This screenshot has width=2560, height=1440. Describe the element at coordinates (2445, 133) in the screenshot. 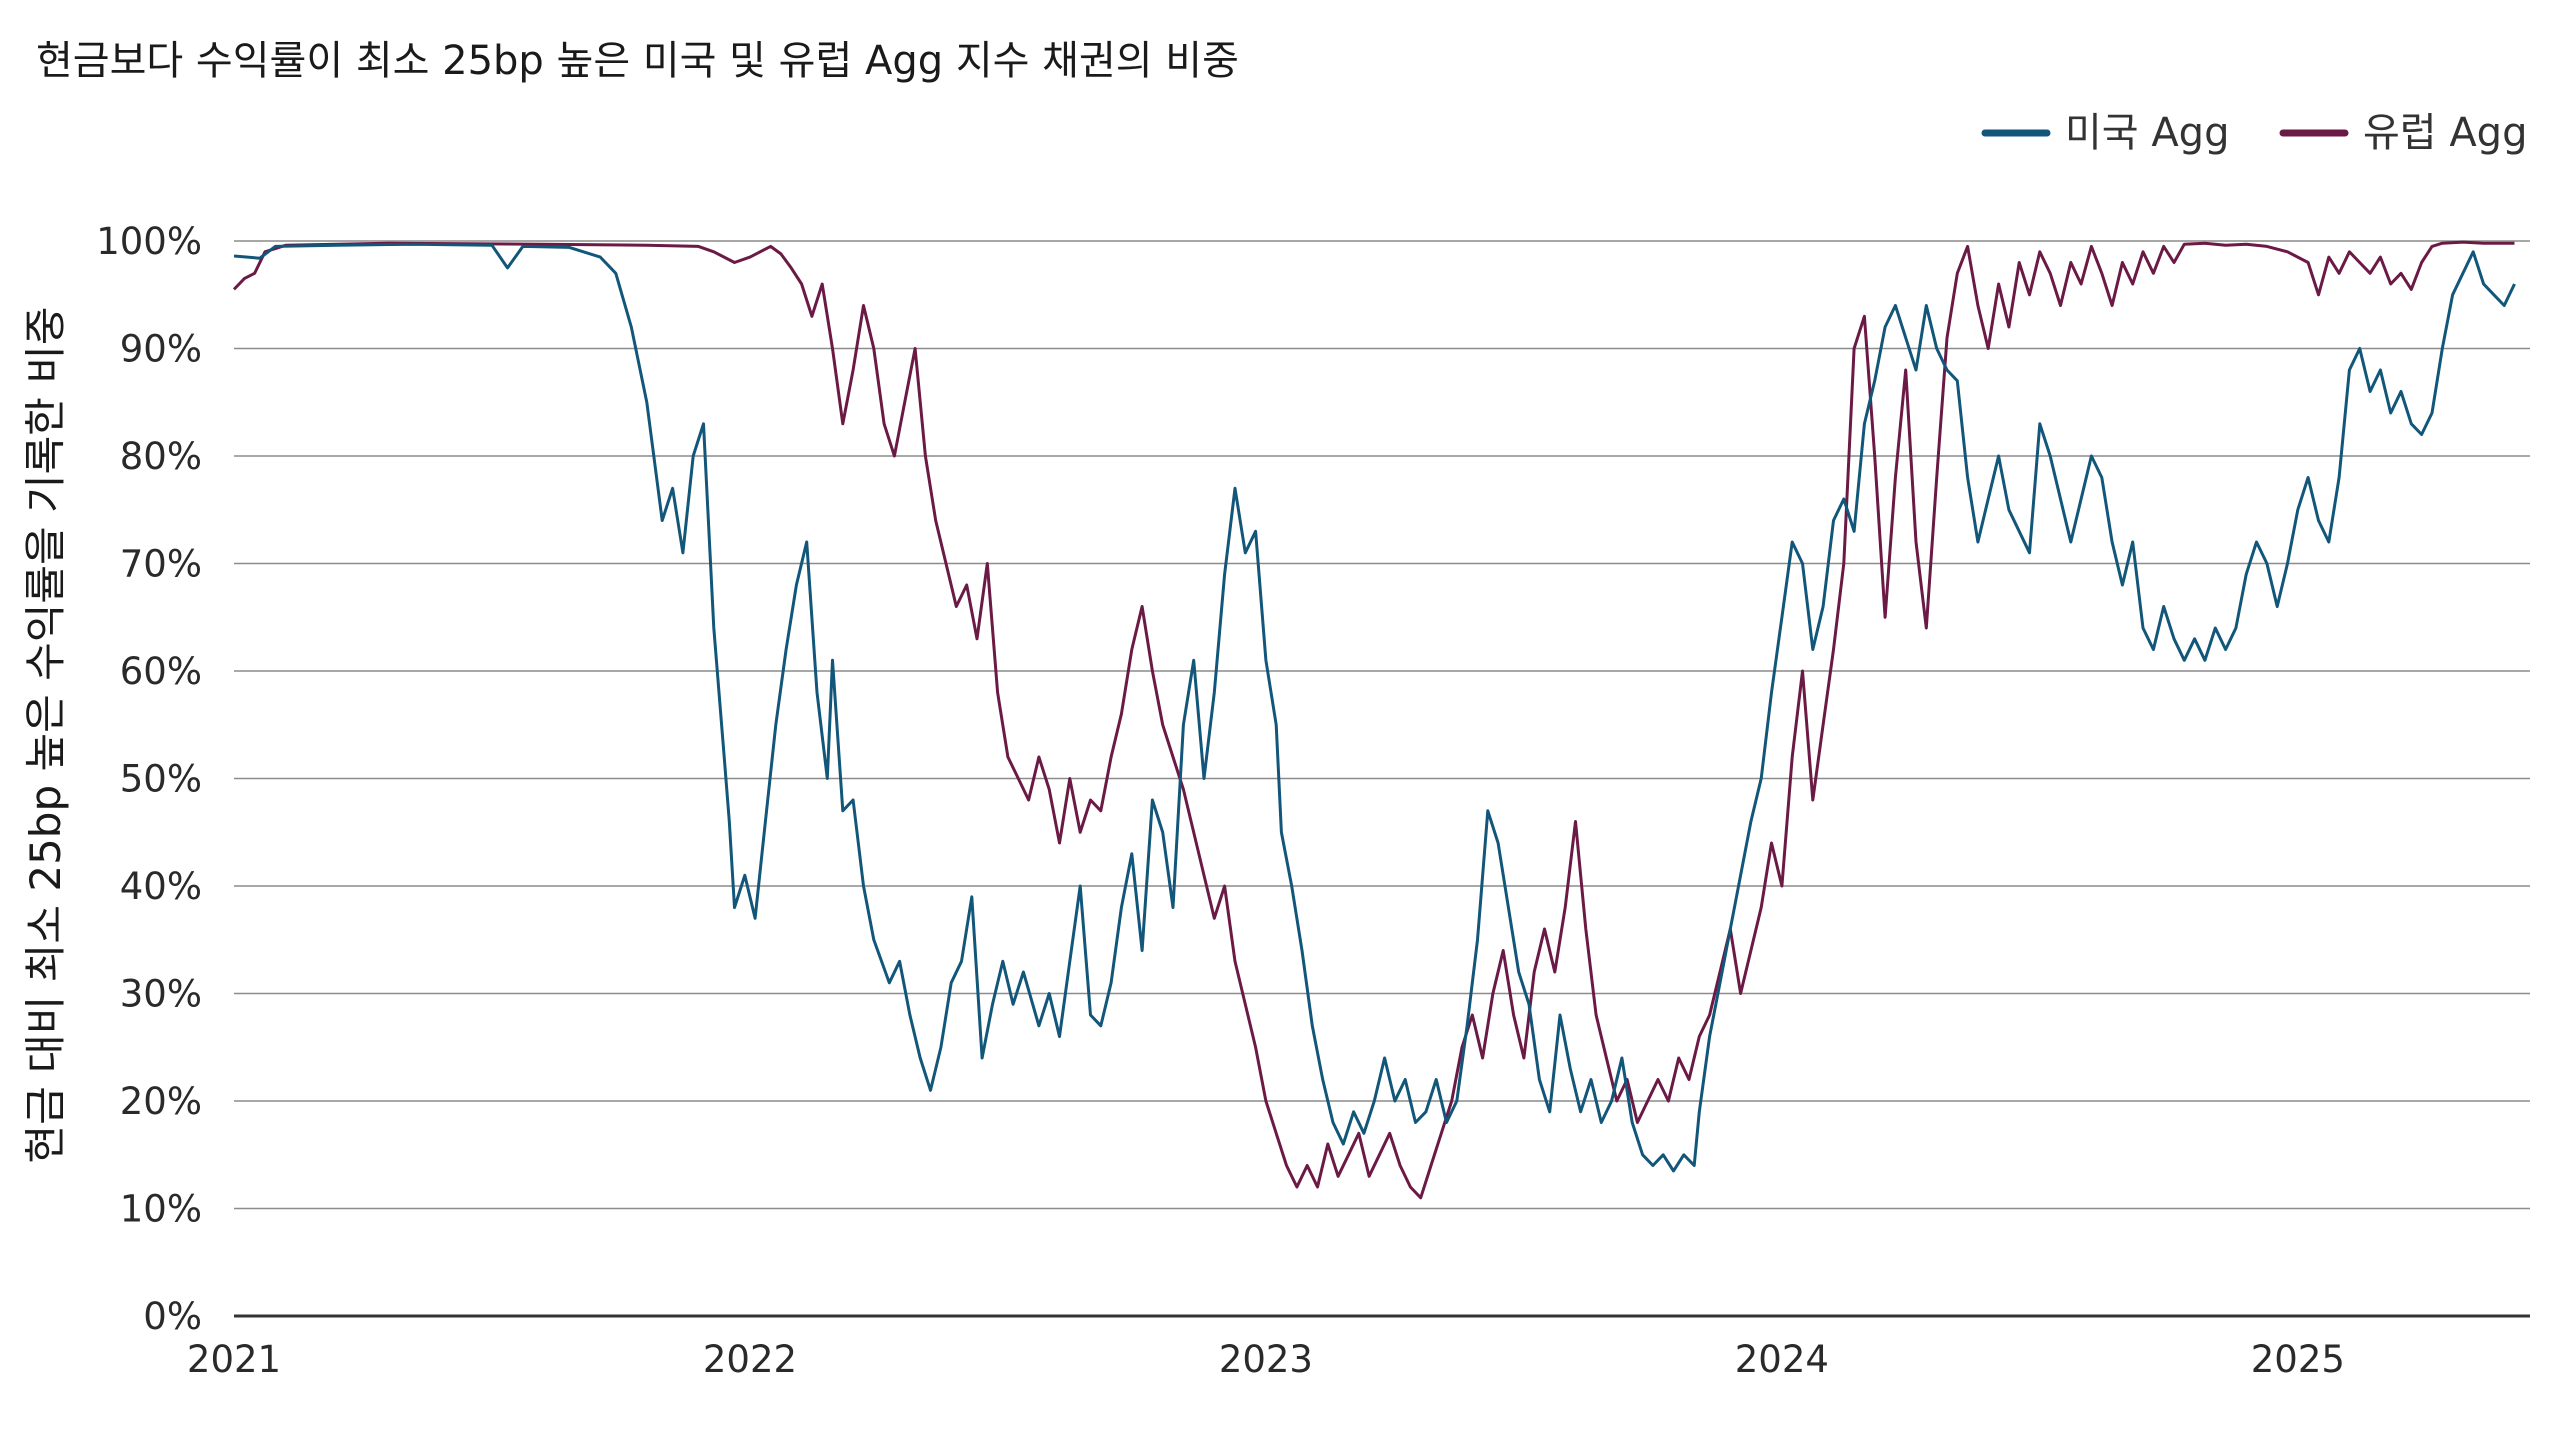

I see `legend-label: 유럽 Agg` at that location.